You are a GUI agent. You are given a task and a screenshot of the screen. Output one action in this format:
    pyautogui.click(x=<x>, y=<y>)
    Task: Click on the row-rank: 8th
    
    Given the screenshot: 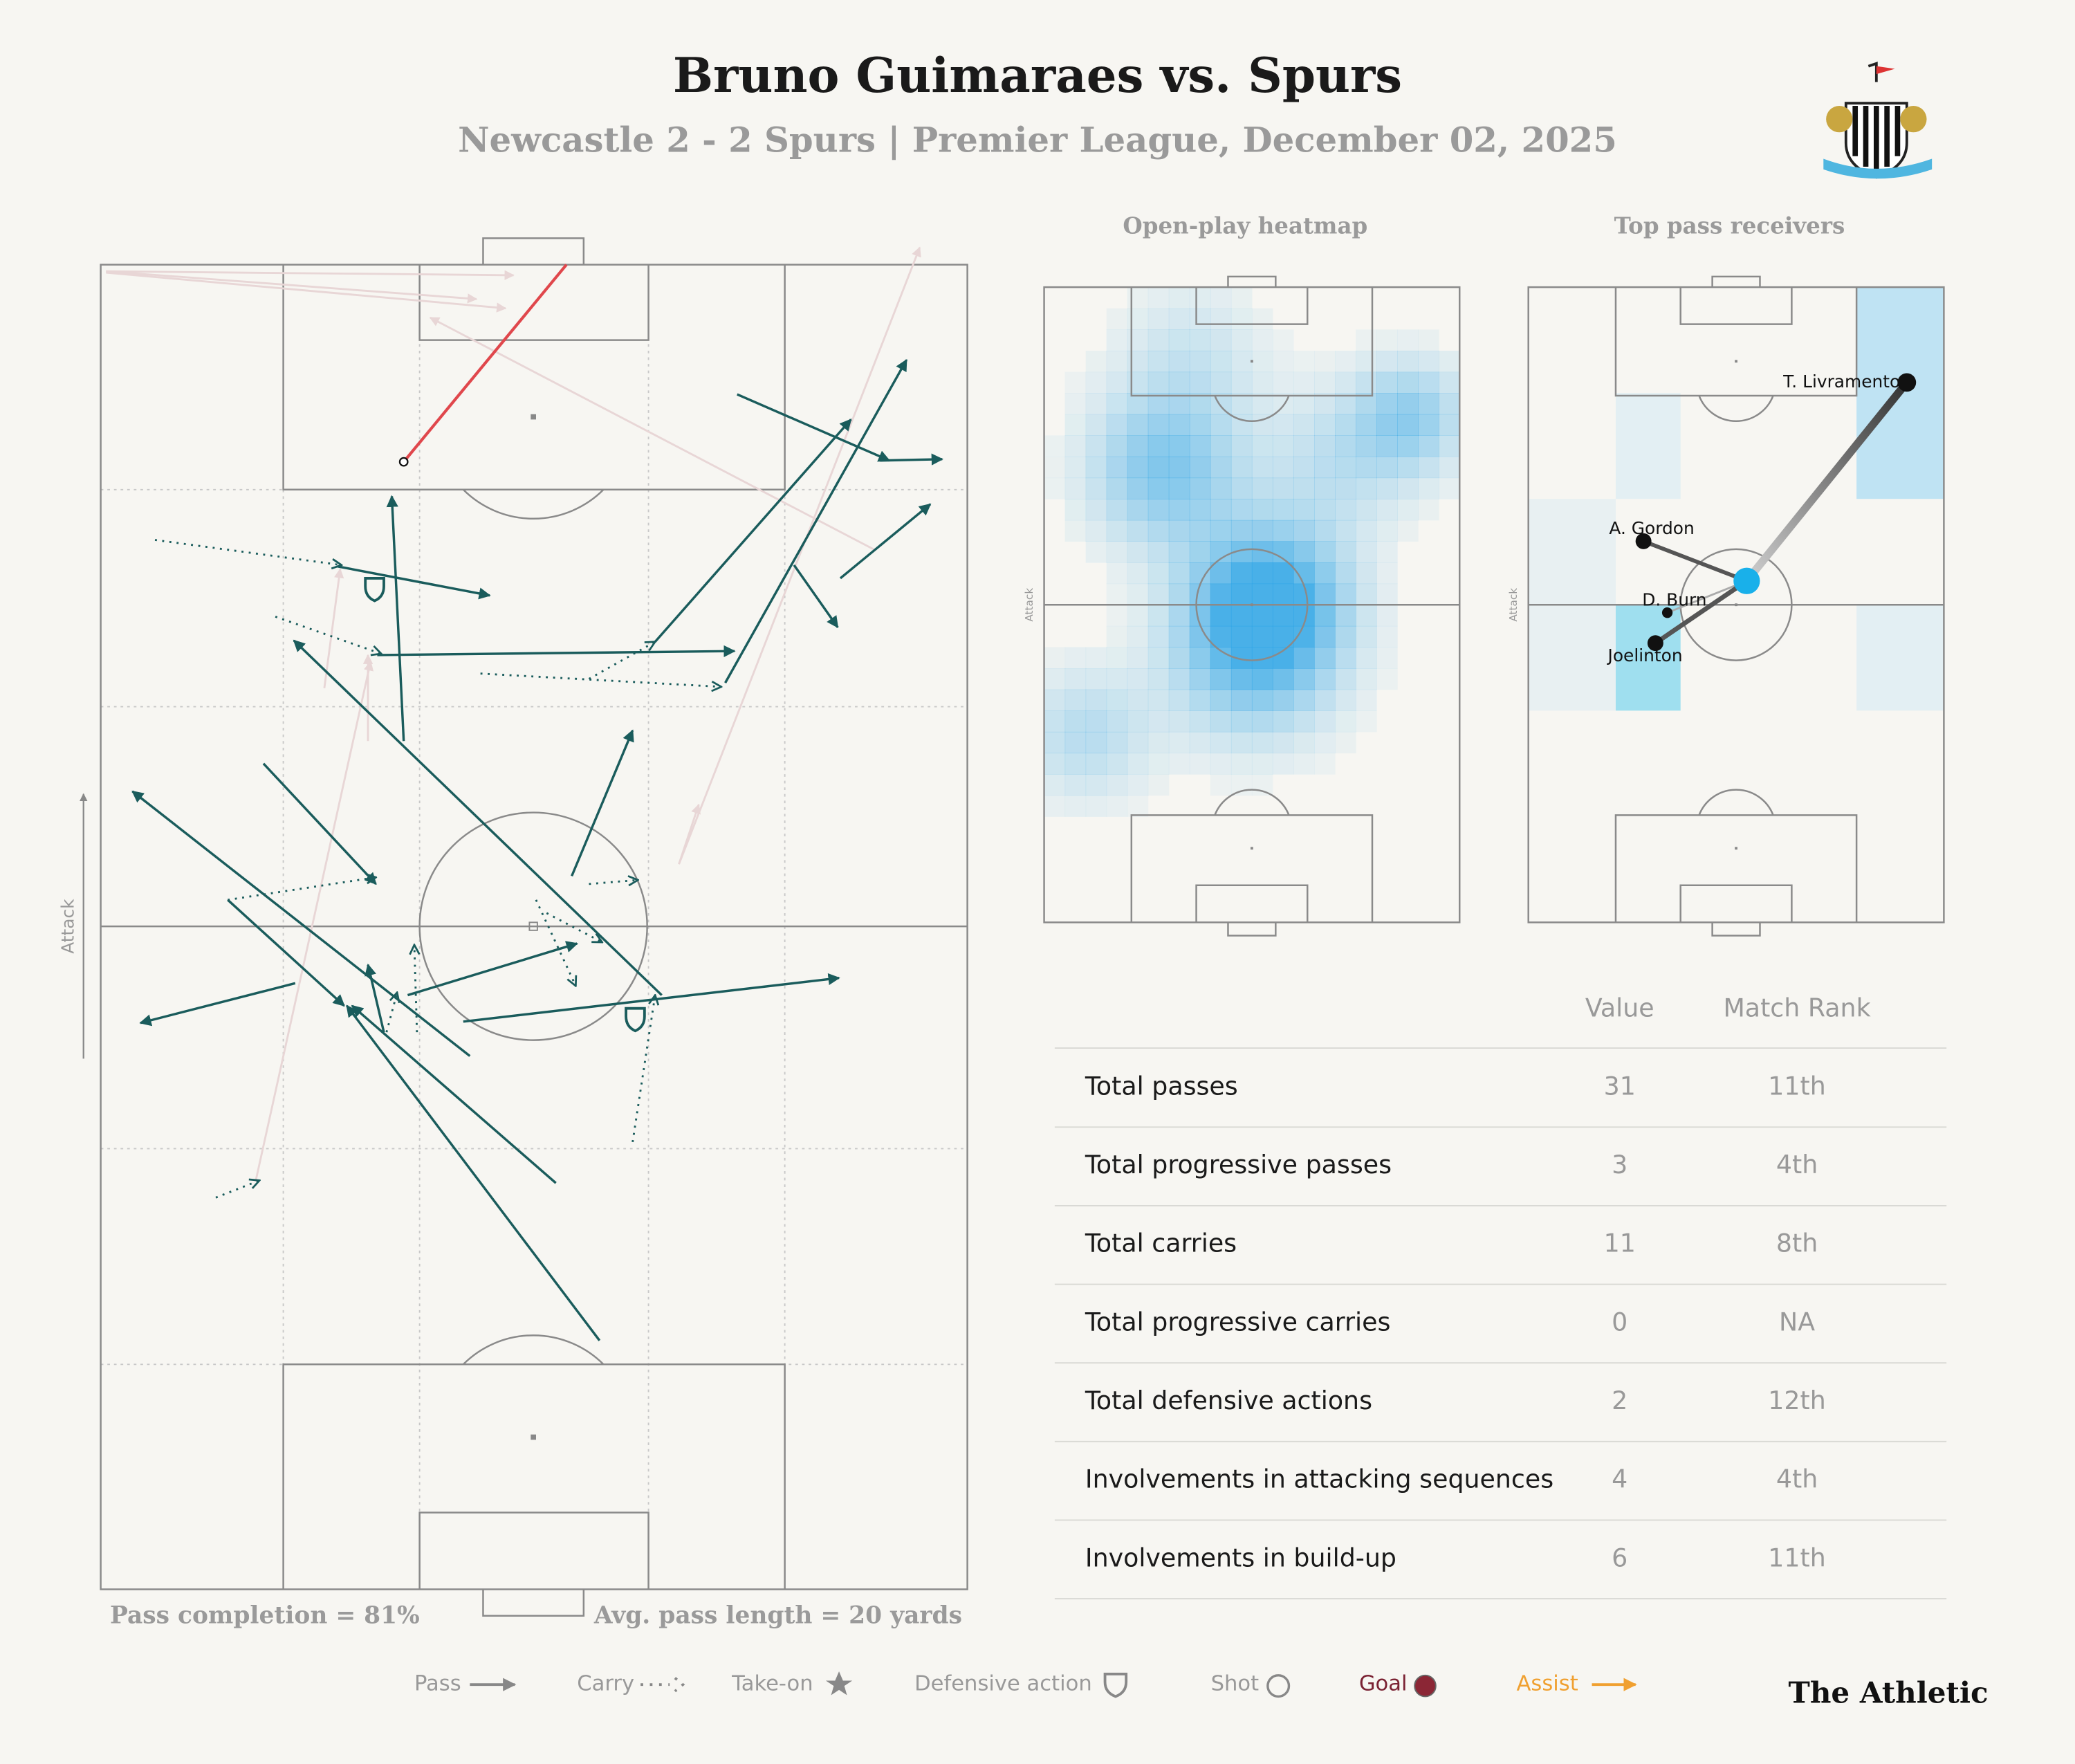 What is the action you would take?
    pyautogui.click(x=1797, y=1243)
    